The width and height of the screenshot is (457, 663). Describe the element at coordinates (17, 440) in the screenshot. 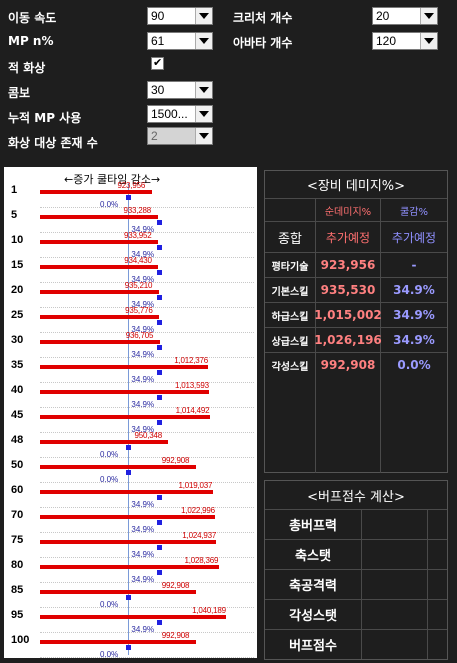

I see `level-label: 48` at that location.